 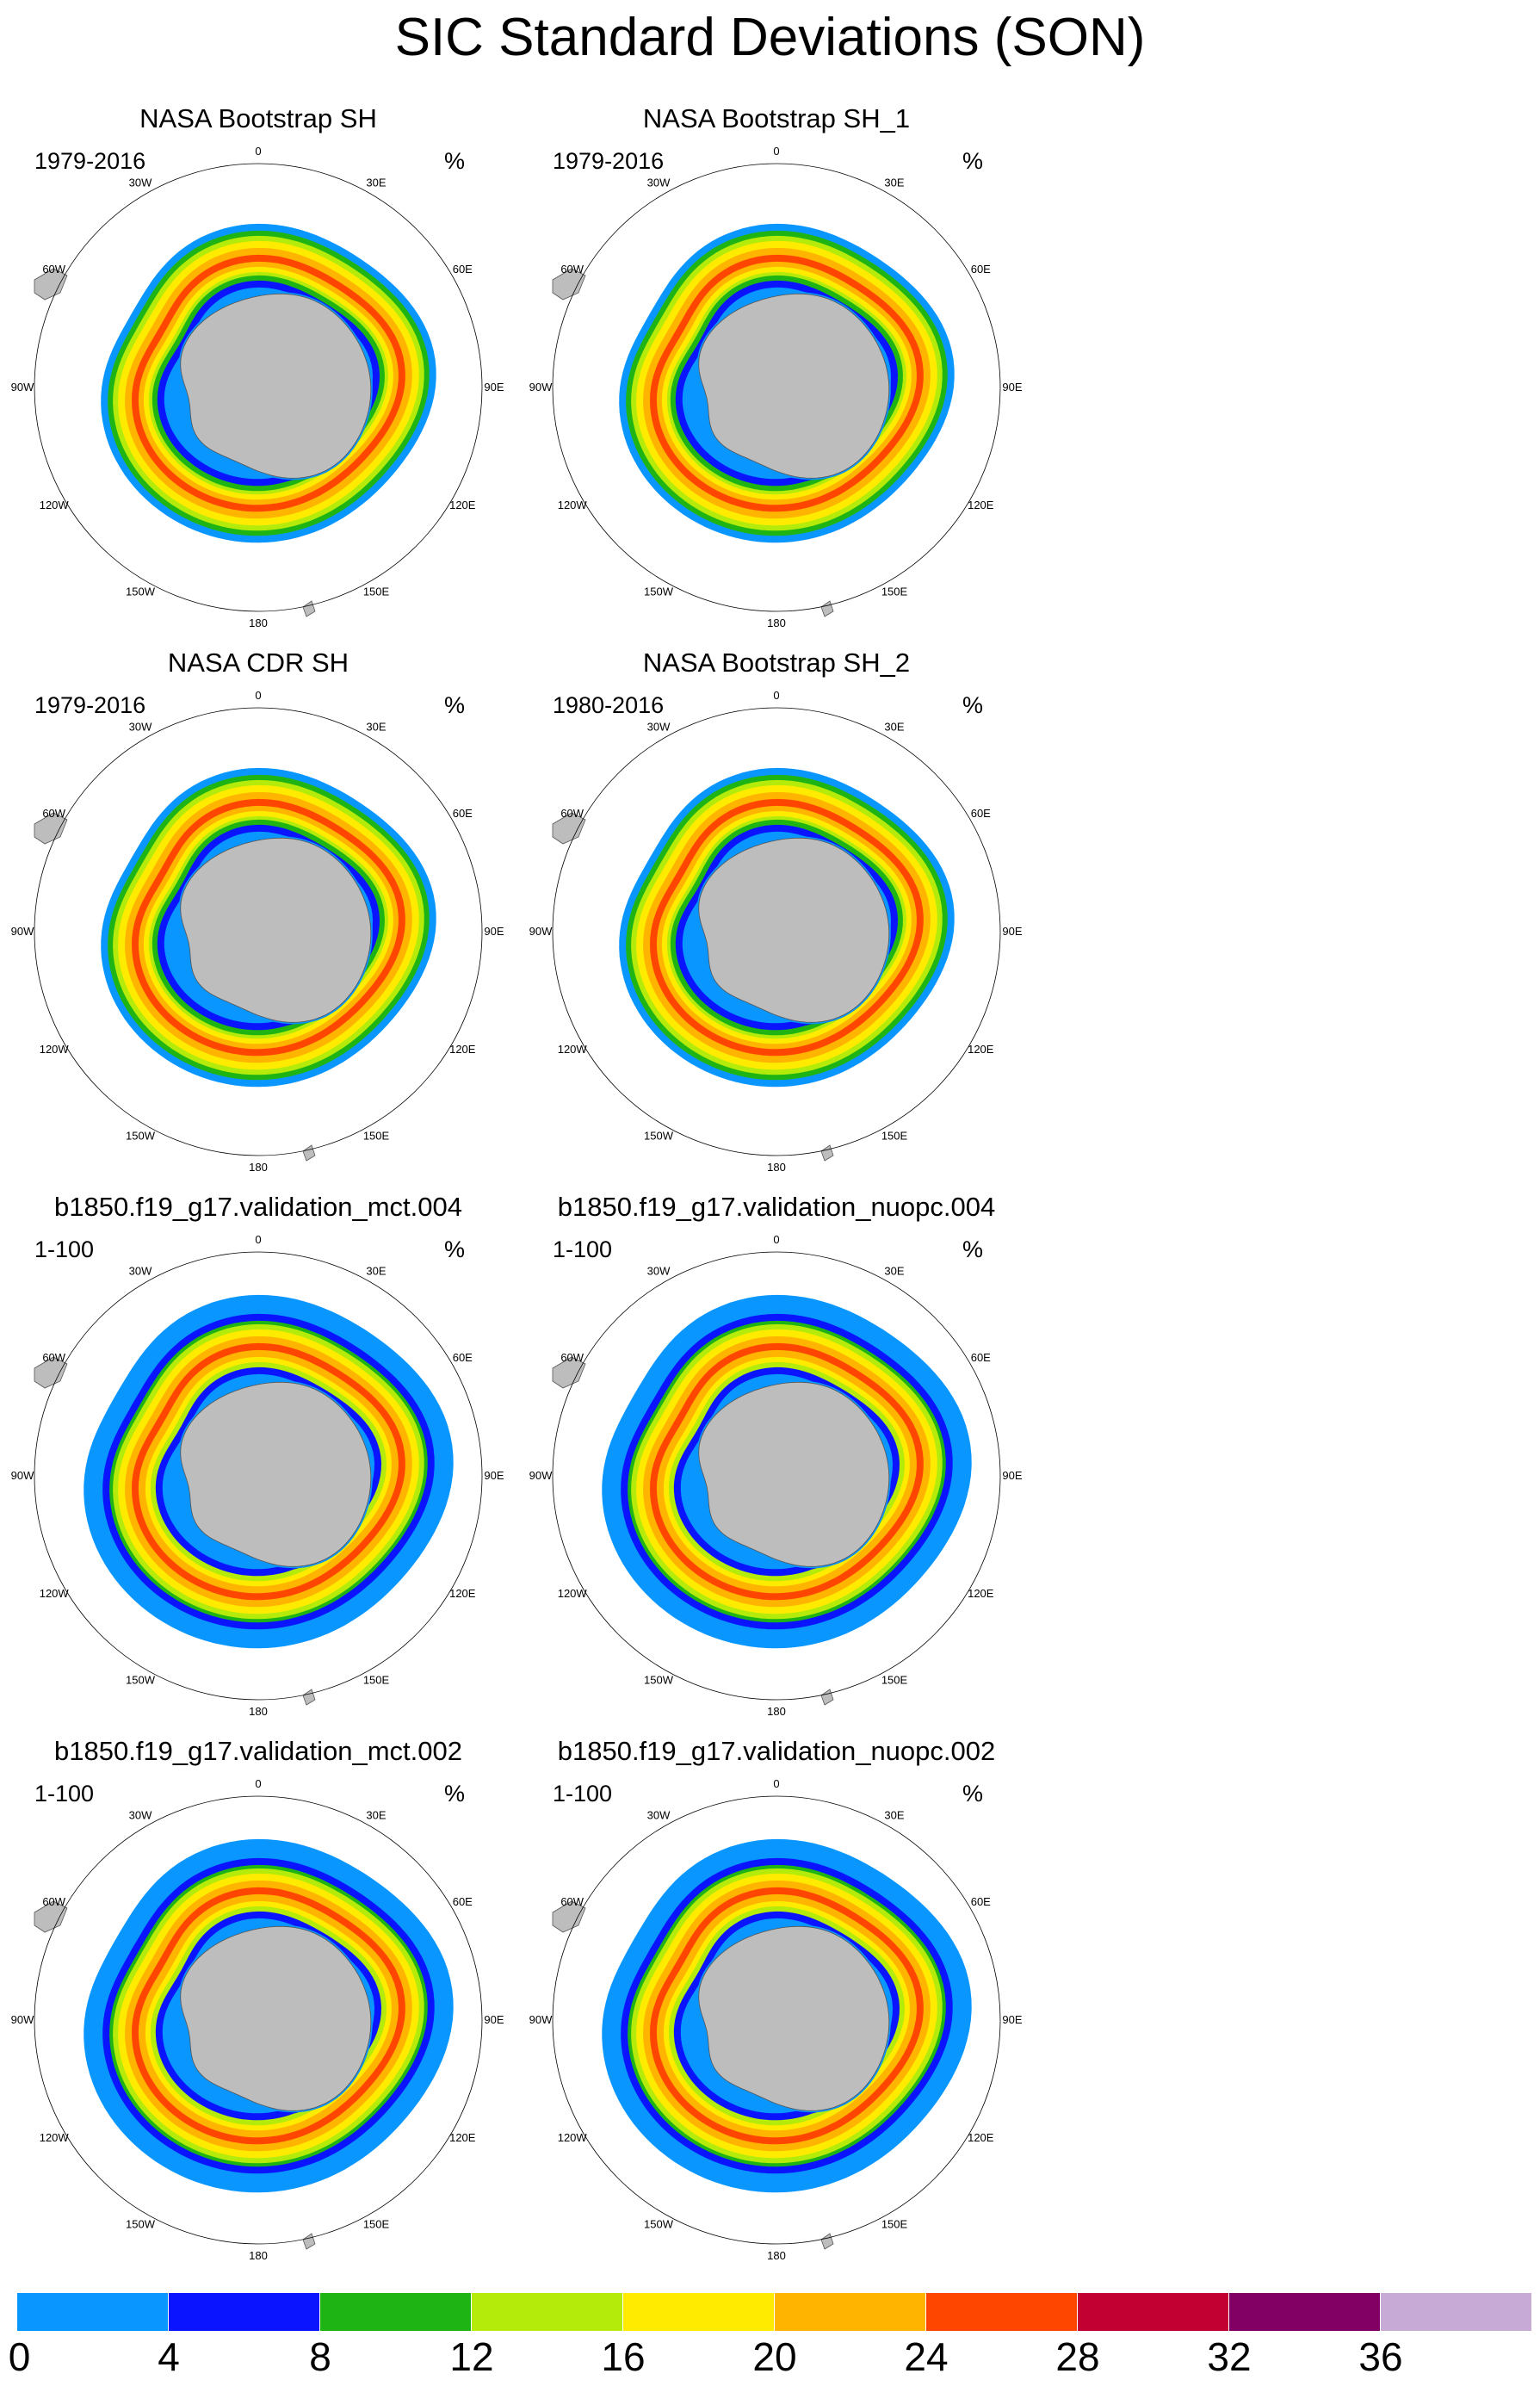 What do you see at coordinates (1077, 2356) in the screenshot?
I see `colorbar-label: 28` at bounding box center [1077, 2356].